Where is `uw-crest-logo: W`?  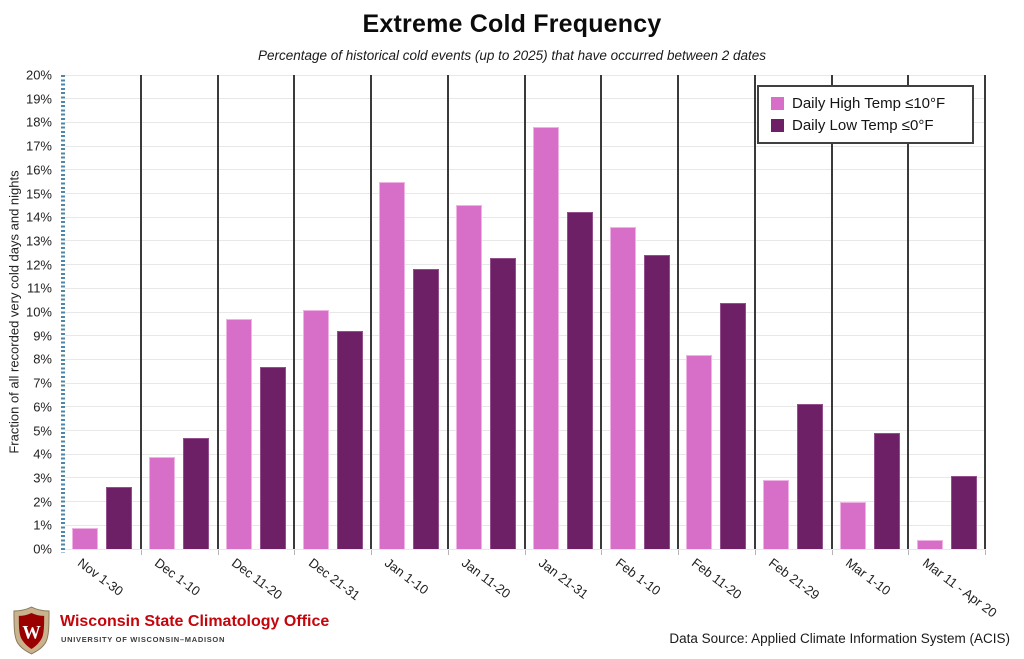
uw-crest-logo: W is located at coordinates (31, 630).